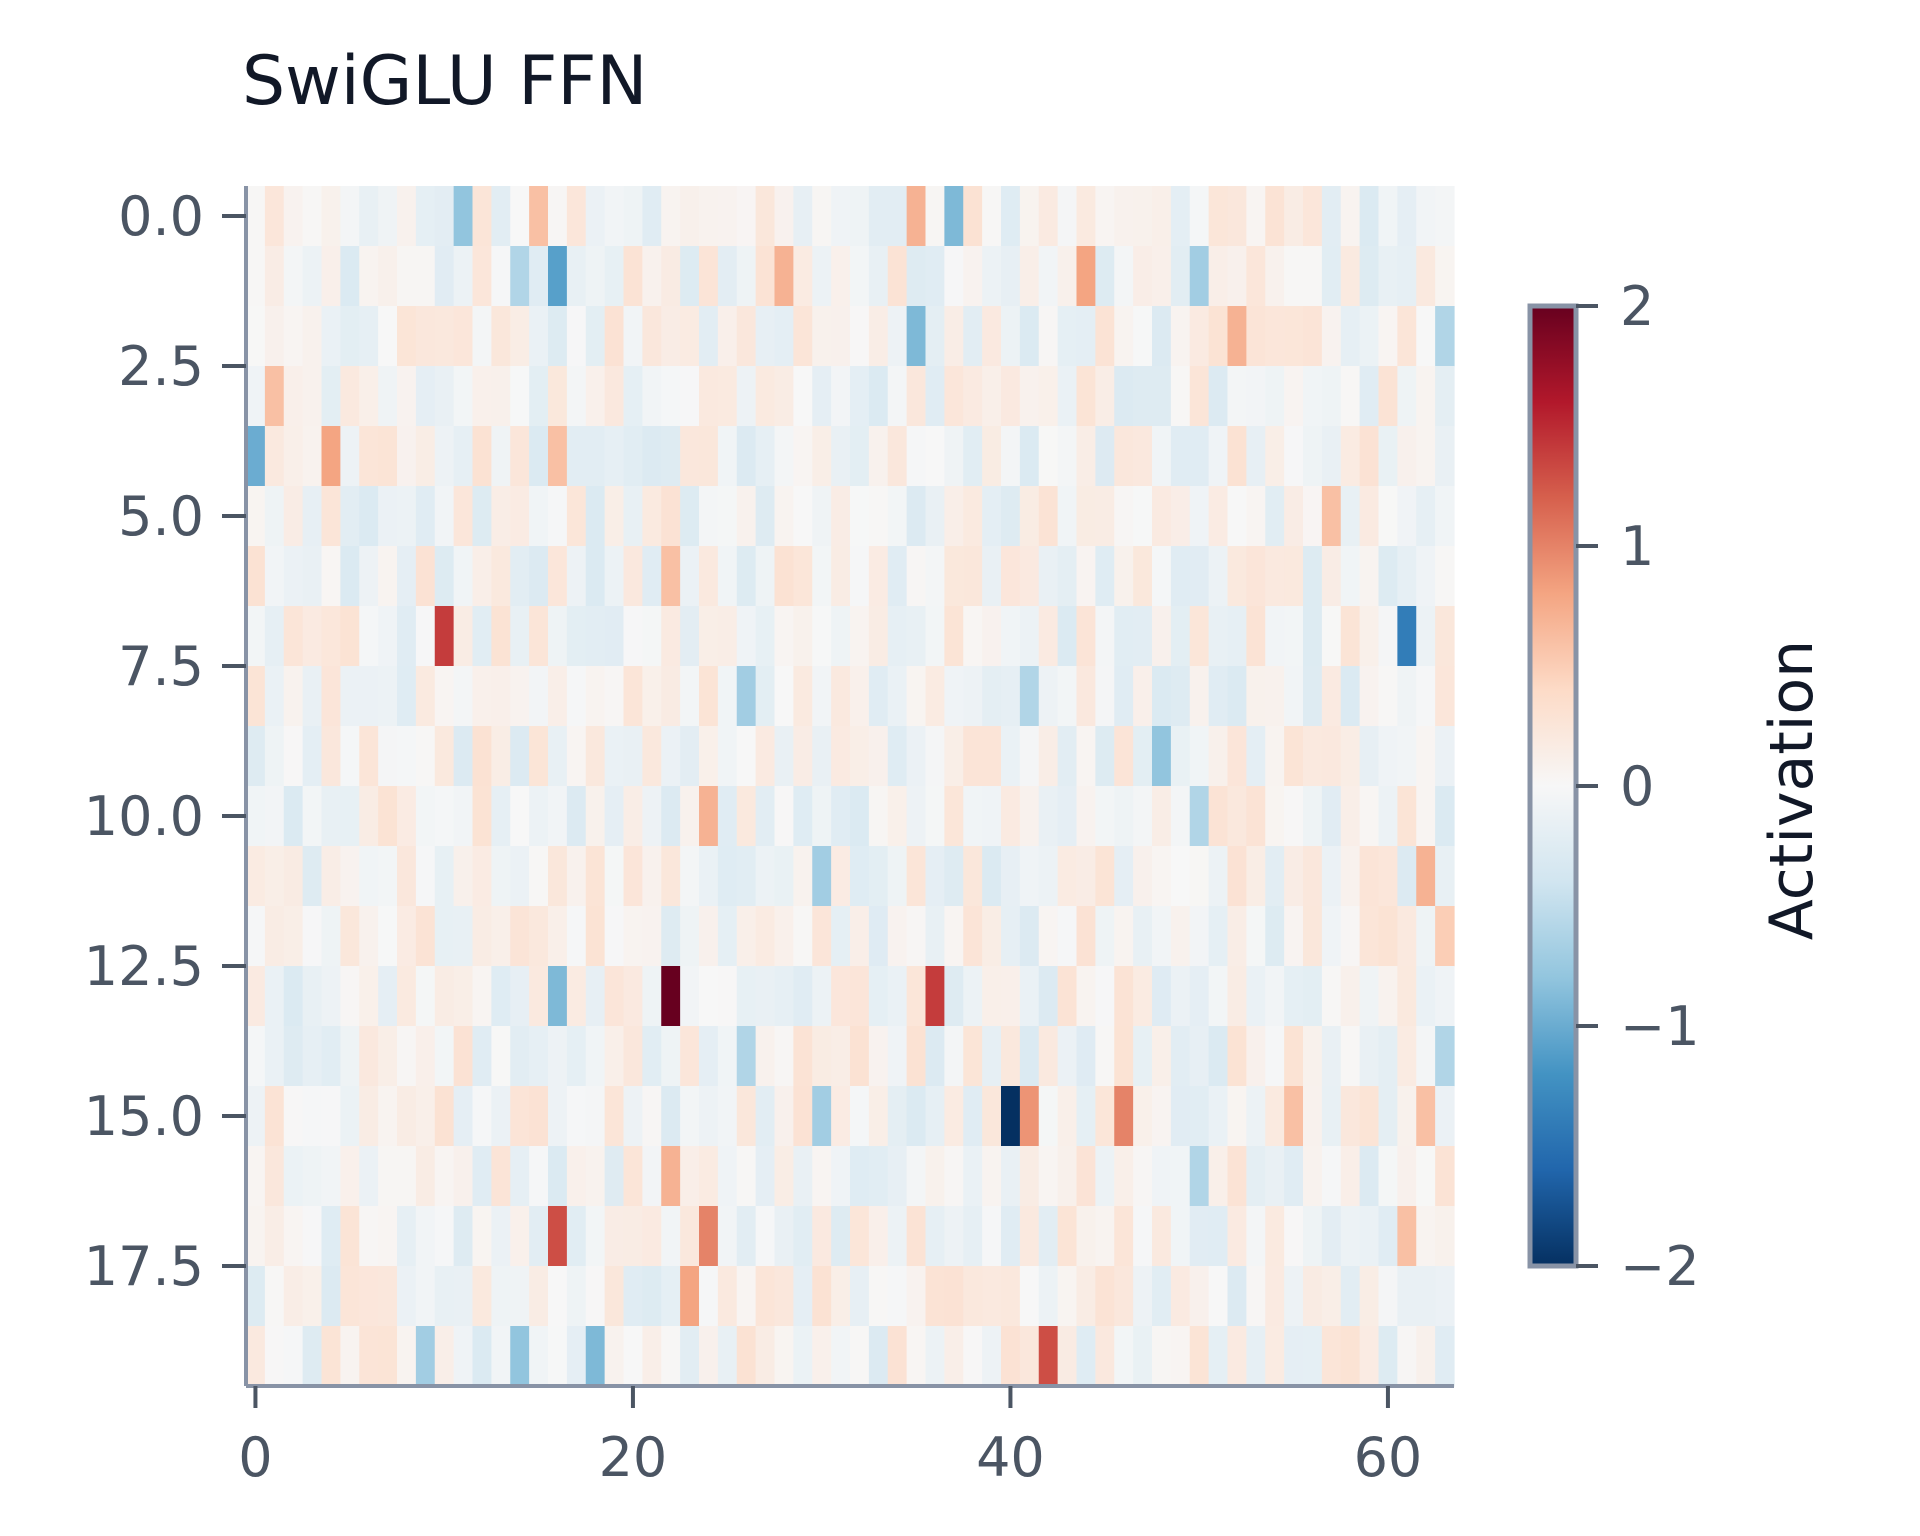 Image resolution: width=1920 pixels, height=1536 pixels. Describe the element at coordinates (1637, 306) in the screenshot. I see `colorbar-tick-label: 2` at that location.